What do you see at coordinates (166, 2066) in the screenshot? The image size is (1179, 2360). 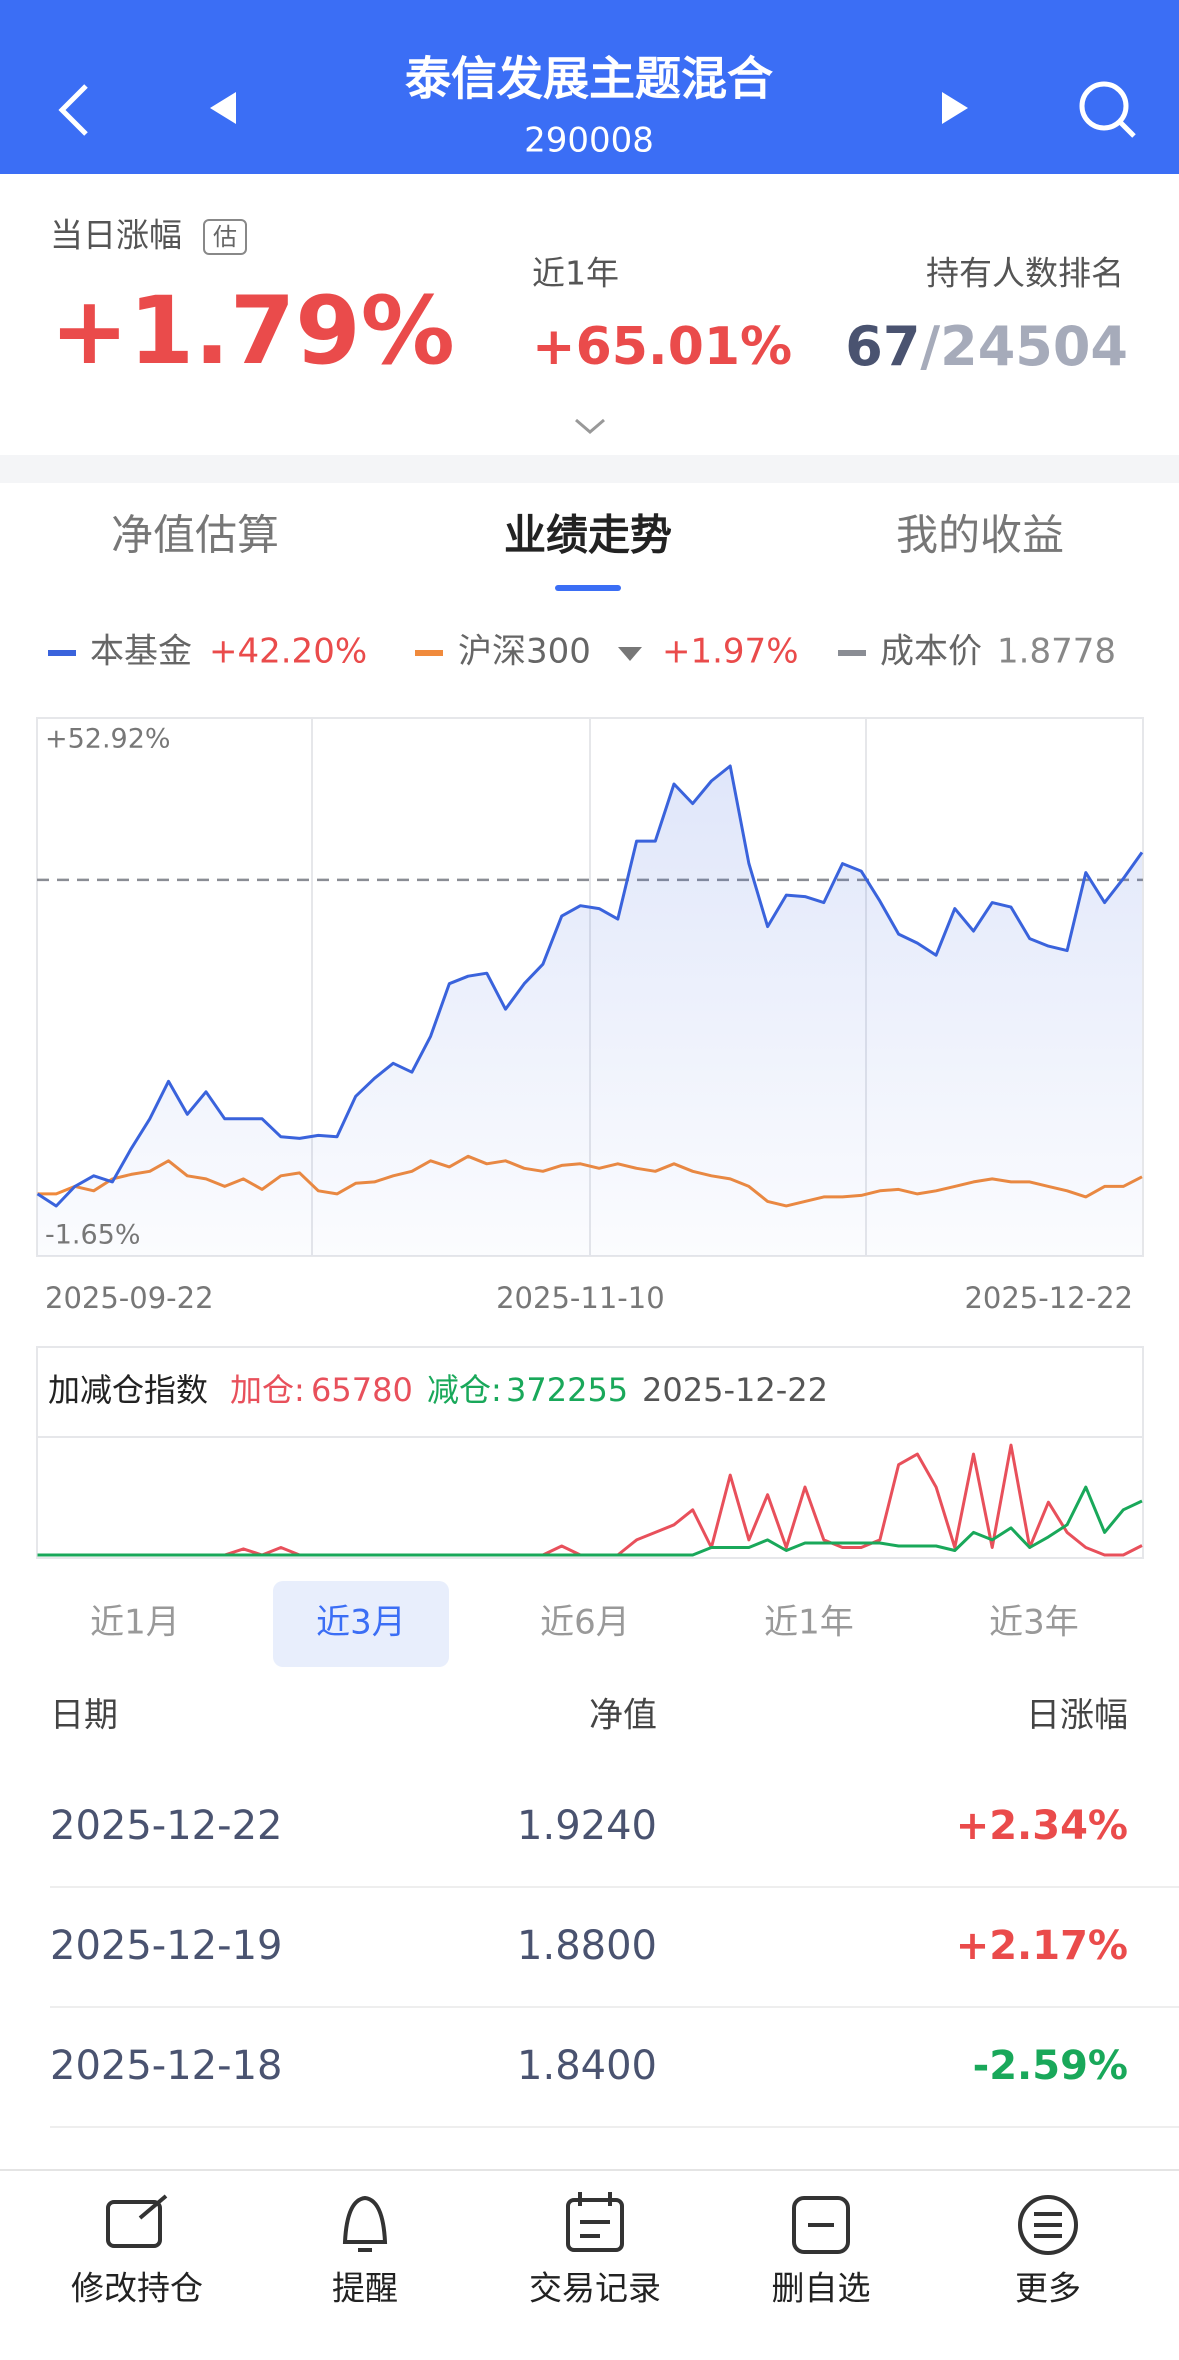 I see `table-cell: 2025-12-18` at bounding box center [166, 2066].